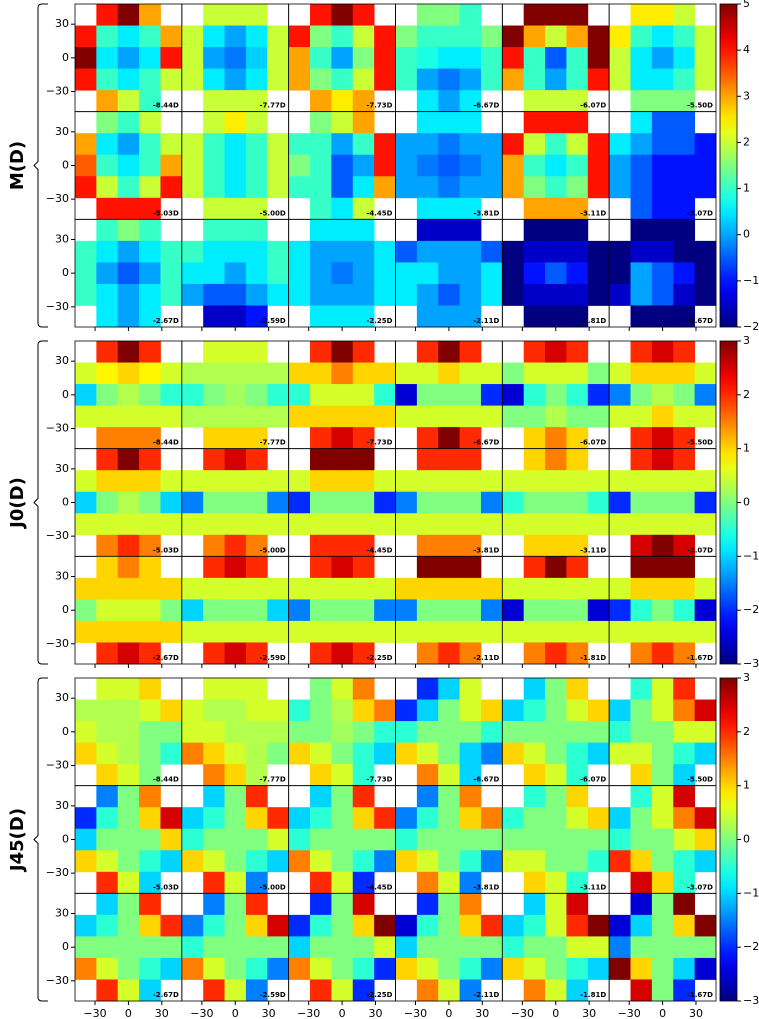 The height and width of the screenshot is (1019, 759). I want to click on panel: -2.67D −30 0 30 30 0 −30, so click(114, 955).